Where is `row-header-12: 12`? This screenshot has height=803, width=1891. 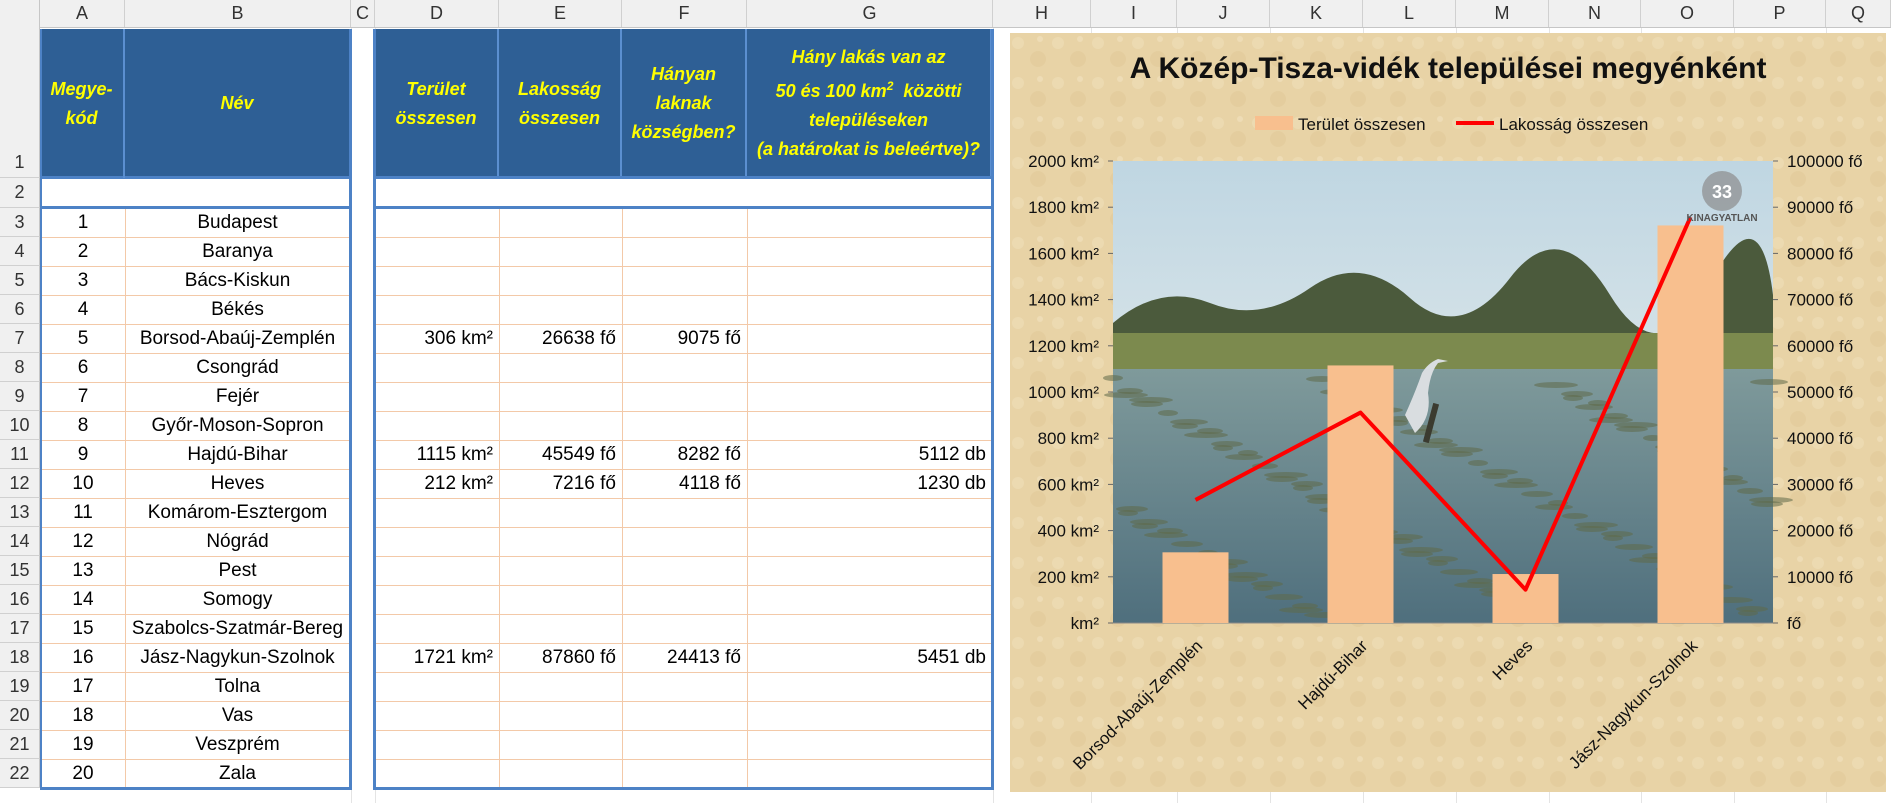
row-header-12: 12 is located at coordinates (20, 483).